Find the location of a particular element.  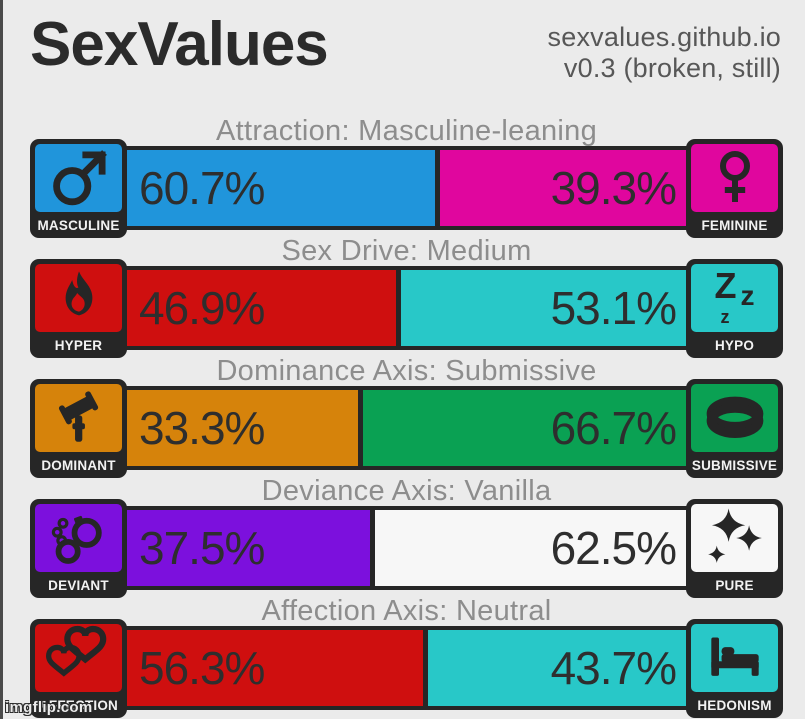

axis-bar-group: MASCULINE 60.7% 39.3% FEMININE is located at coordinates (406, 188).